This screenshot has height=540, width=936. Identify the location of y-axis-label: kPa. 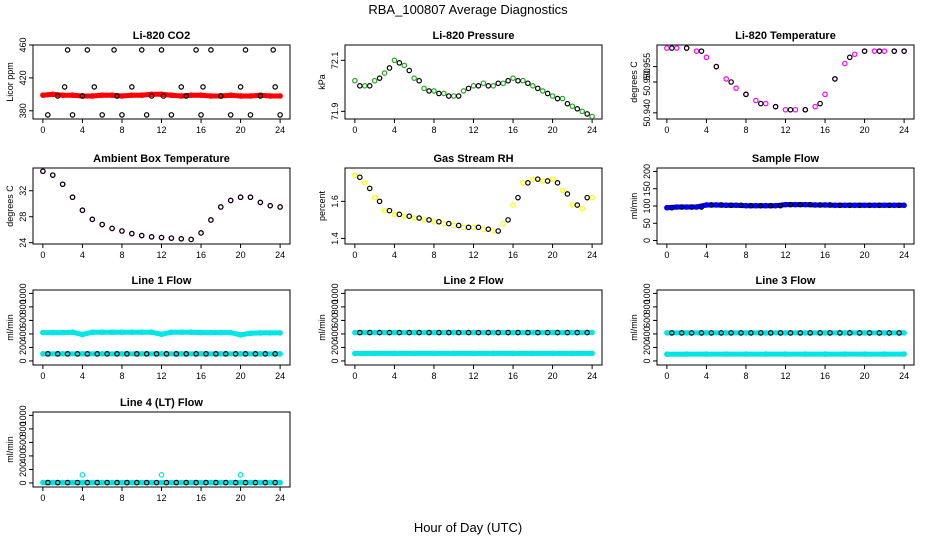
(322, 82).